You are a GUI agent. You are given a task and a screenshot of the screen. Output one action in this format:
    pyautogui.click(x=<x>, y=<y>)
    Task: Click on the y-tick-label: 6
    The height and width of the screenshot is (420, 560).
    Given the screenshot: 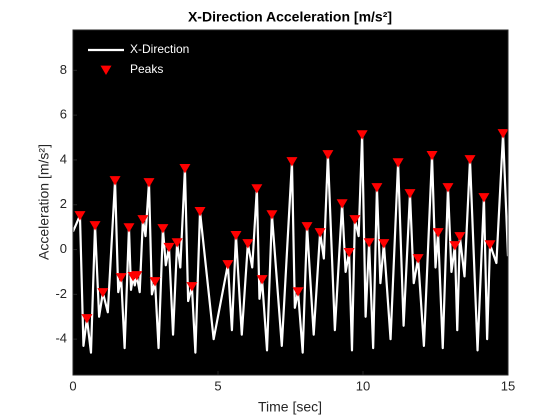 What is the action you would take?
    pyautogui.click(x=63, y=114)
    